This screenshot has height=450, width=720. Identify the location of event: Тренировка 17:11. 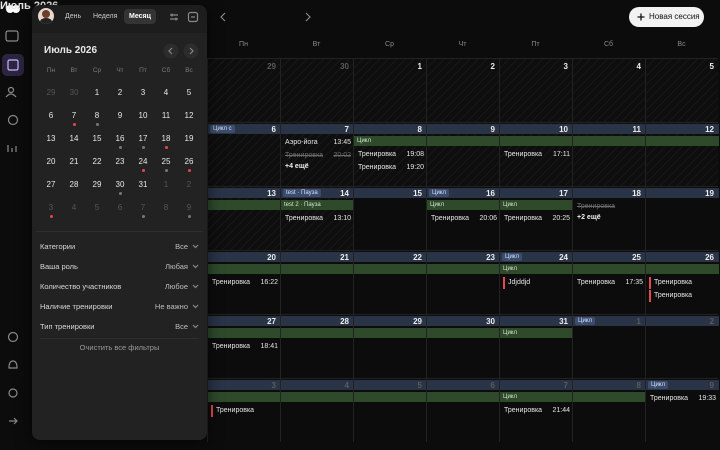
(536, 155).